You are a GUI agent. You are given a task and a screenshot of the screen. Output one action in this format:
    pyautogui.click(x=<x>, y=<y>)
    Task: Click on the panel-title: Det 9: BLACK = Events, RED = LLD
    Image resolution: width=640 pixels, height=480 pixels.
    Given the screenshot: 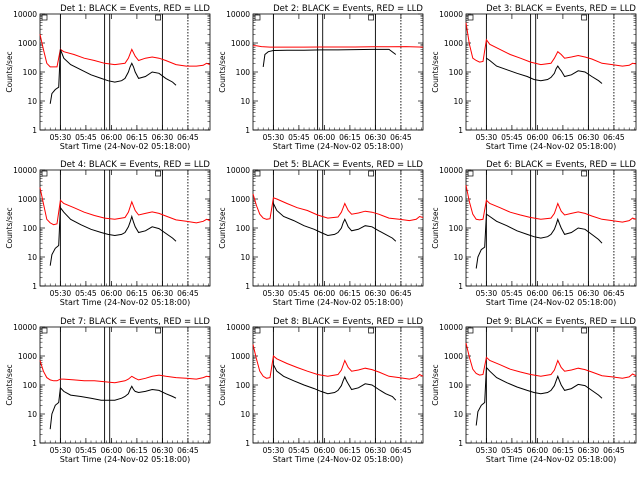 What is the action you would take?
    pyautogui.click(x=561, y=322)
    